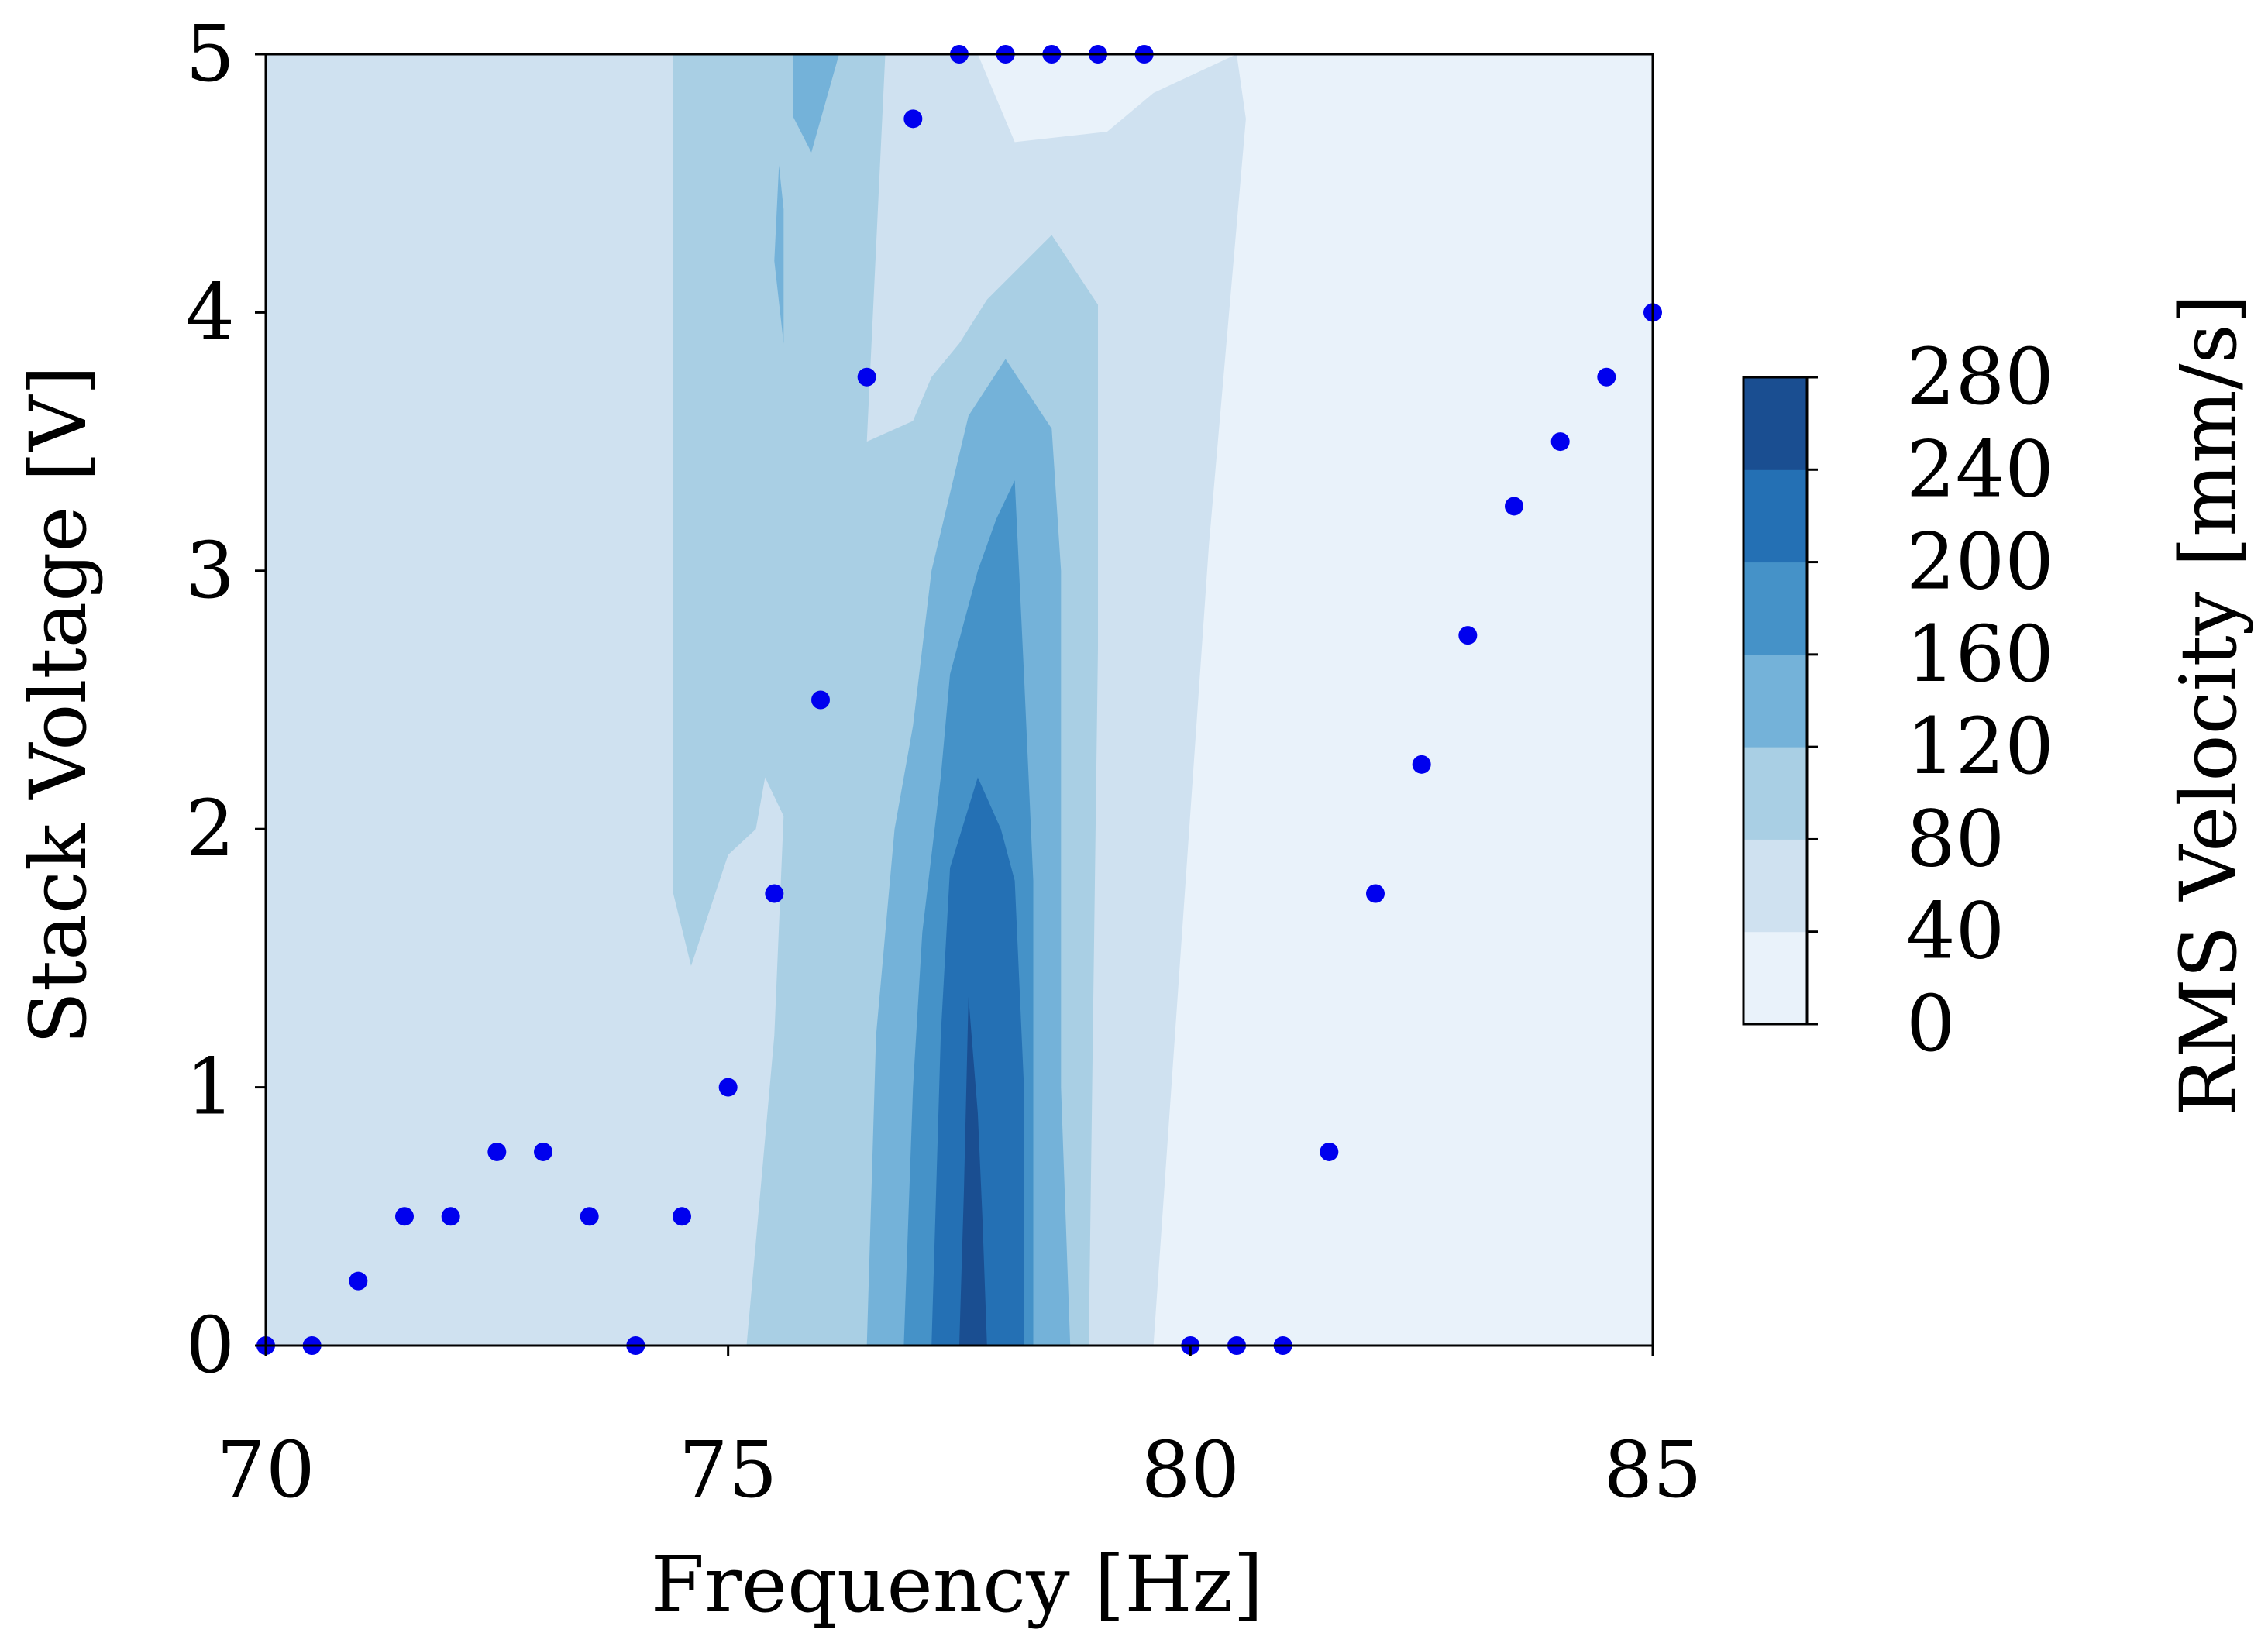  What do you see at coordinates (210, 311) in the screenshot?
I see `y-tick-label: 4` at bounding box center [210, 311].